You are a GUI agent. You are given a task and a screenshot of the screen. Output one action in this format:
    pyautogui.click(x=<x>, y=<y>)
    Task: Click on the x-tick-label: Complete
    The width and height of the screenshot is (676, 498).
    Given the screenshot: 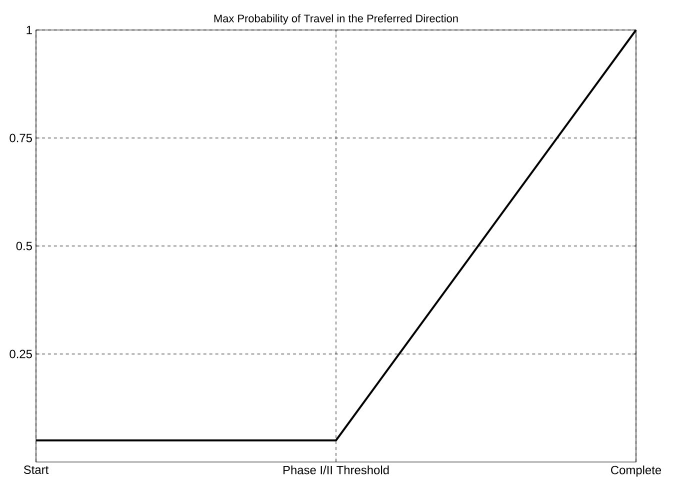 What is the action you would take?
    pyautogui.click(x=636, y=471)
    